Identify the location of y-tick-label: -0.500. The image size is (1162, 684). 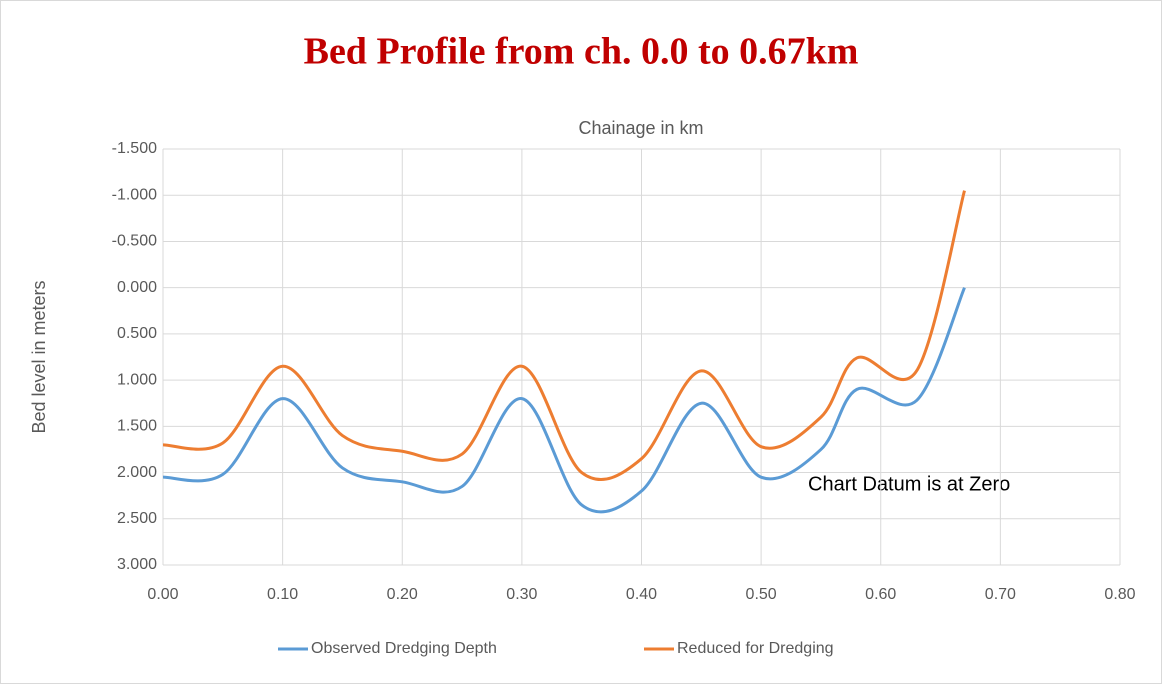
(134, 241).